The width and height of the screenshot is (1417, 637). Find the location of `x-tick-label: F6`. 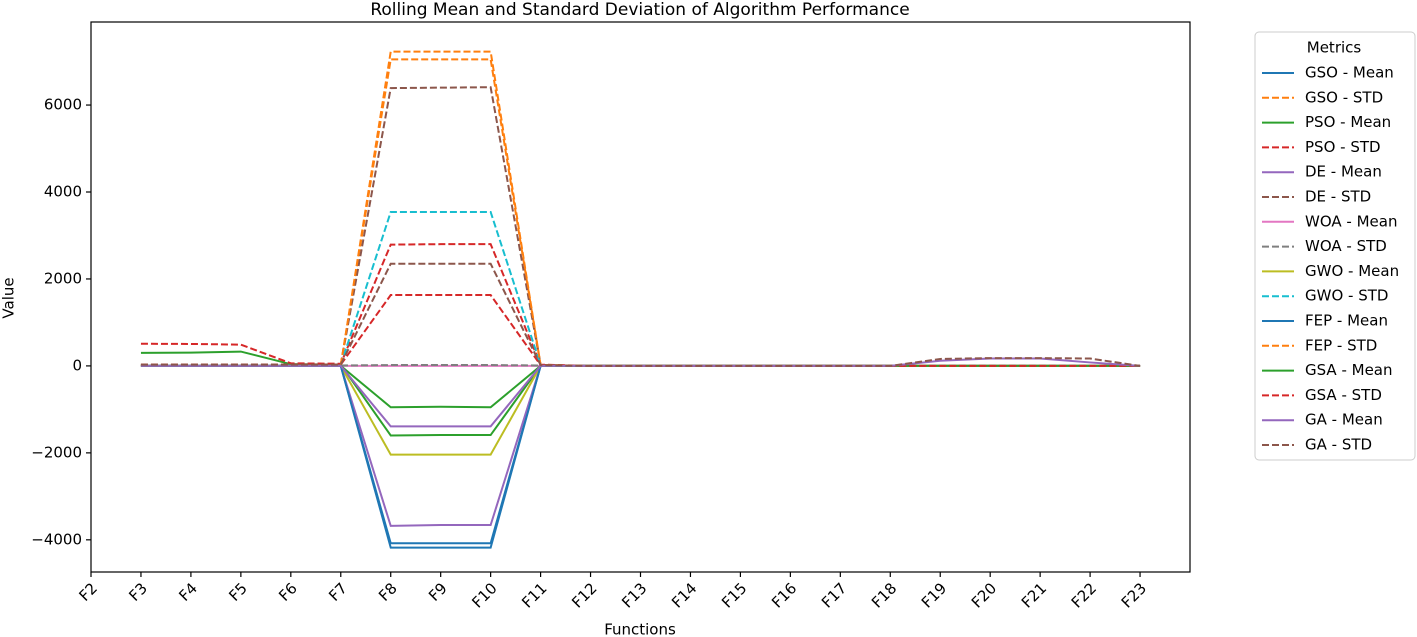

x-tick-label: F6 is located at coordinates (288, 592).